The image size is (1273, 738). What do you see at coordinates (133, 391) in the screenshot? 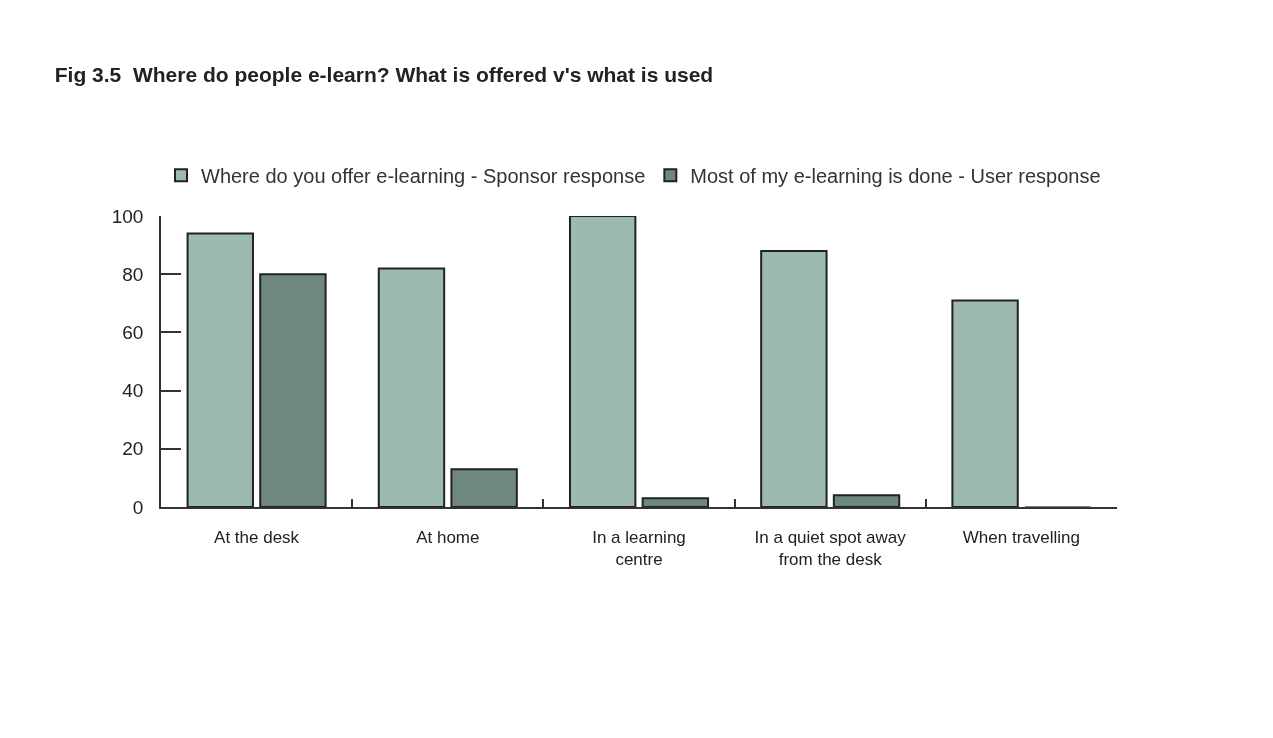
I see `y-tick-label: 40` at bounding box center [133, 391].